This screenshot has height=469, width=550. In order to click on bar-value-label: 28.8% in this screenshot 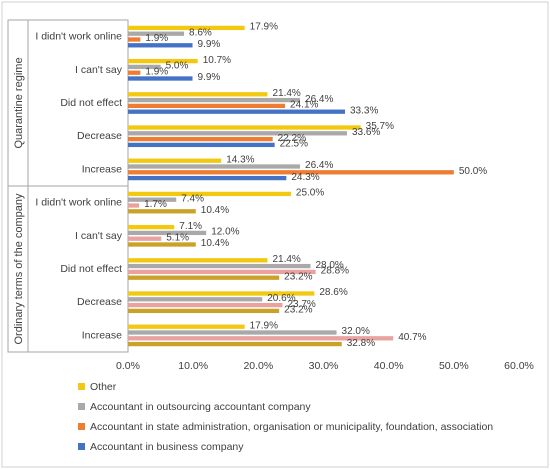, I will do `click(335, 271)`.